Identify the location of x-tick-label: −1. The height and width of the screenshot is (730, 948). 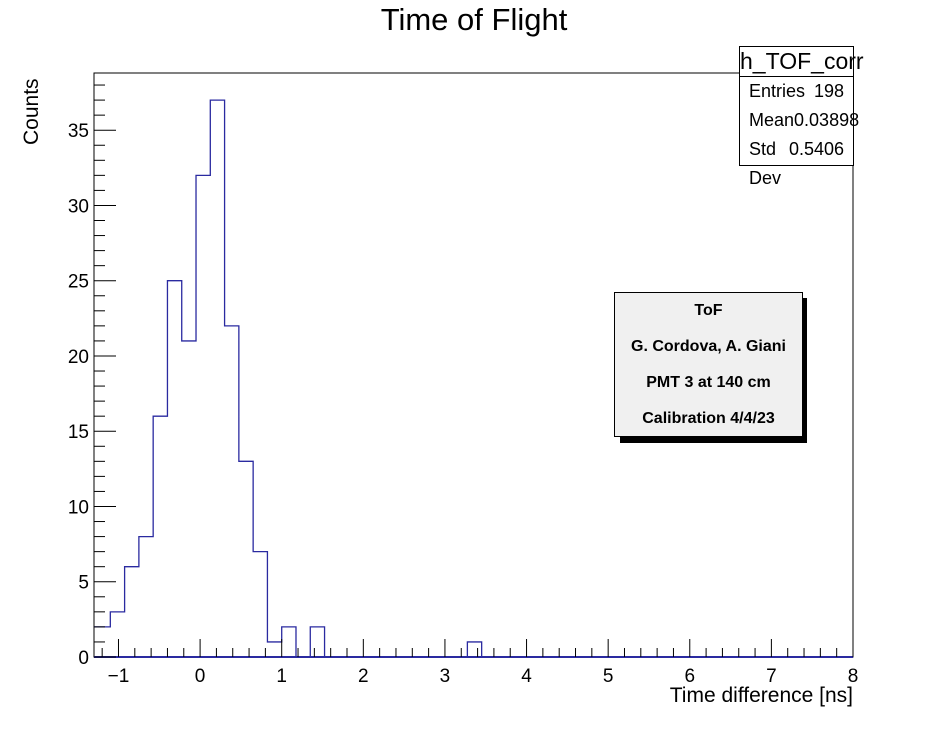
(119, 676).